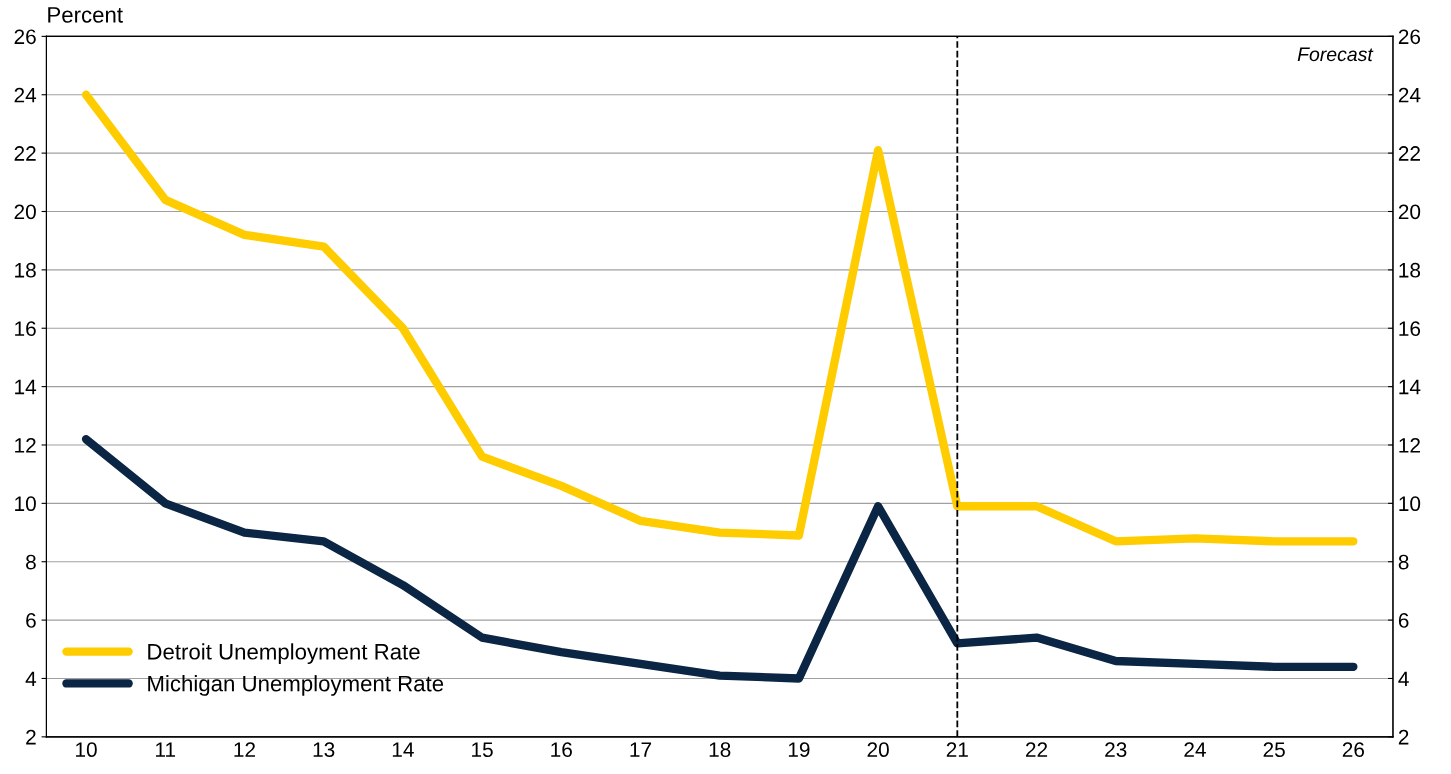 Image resolution: width=1451 pixels, height=774 pixels. What do you see at coordinates (244, 749) in the screenshot?
I see `x-tick-label: 12` at bounding box center [244, 749].